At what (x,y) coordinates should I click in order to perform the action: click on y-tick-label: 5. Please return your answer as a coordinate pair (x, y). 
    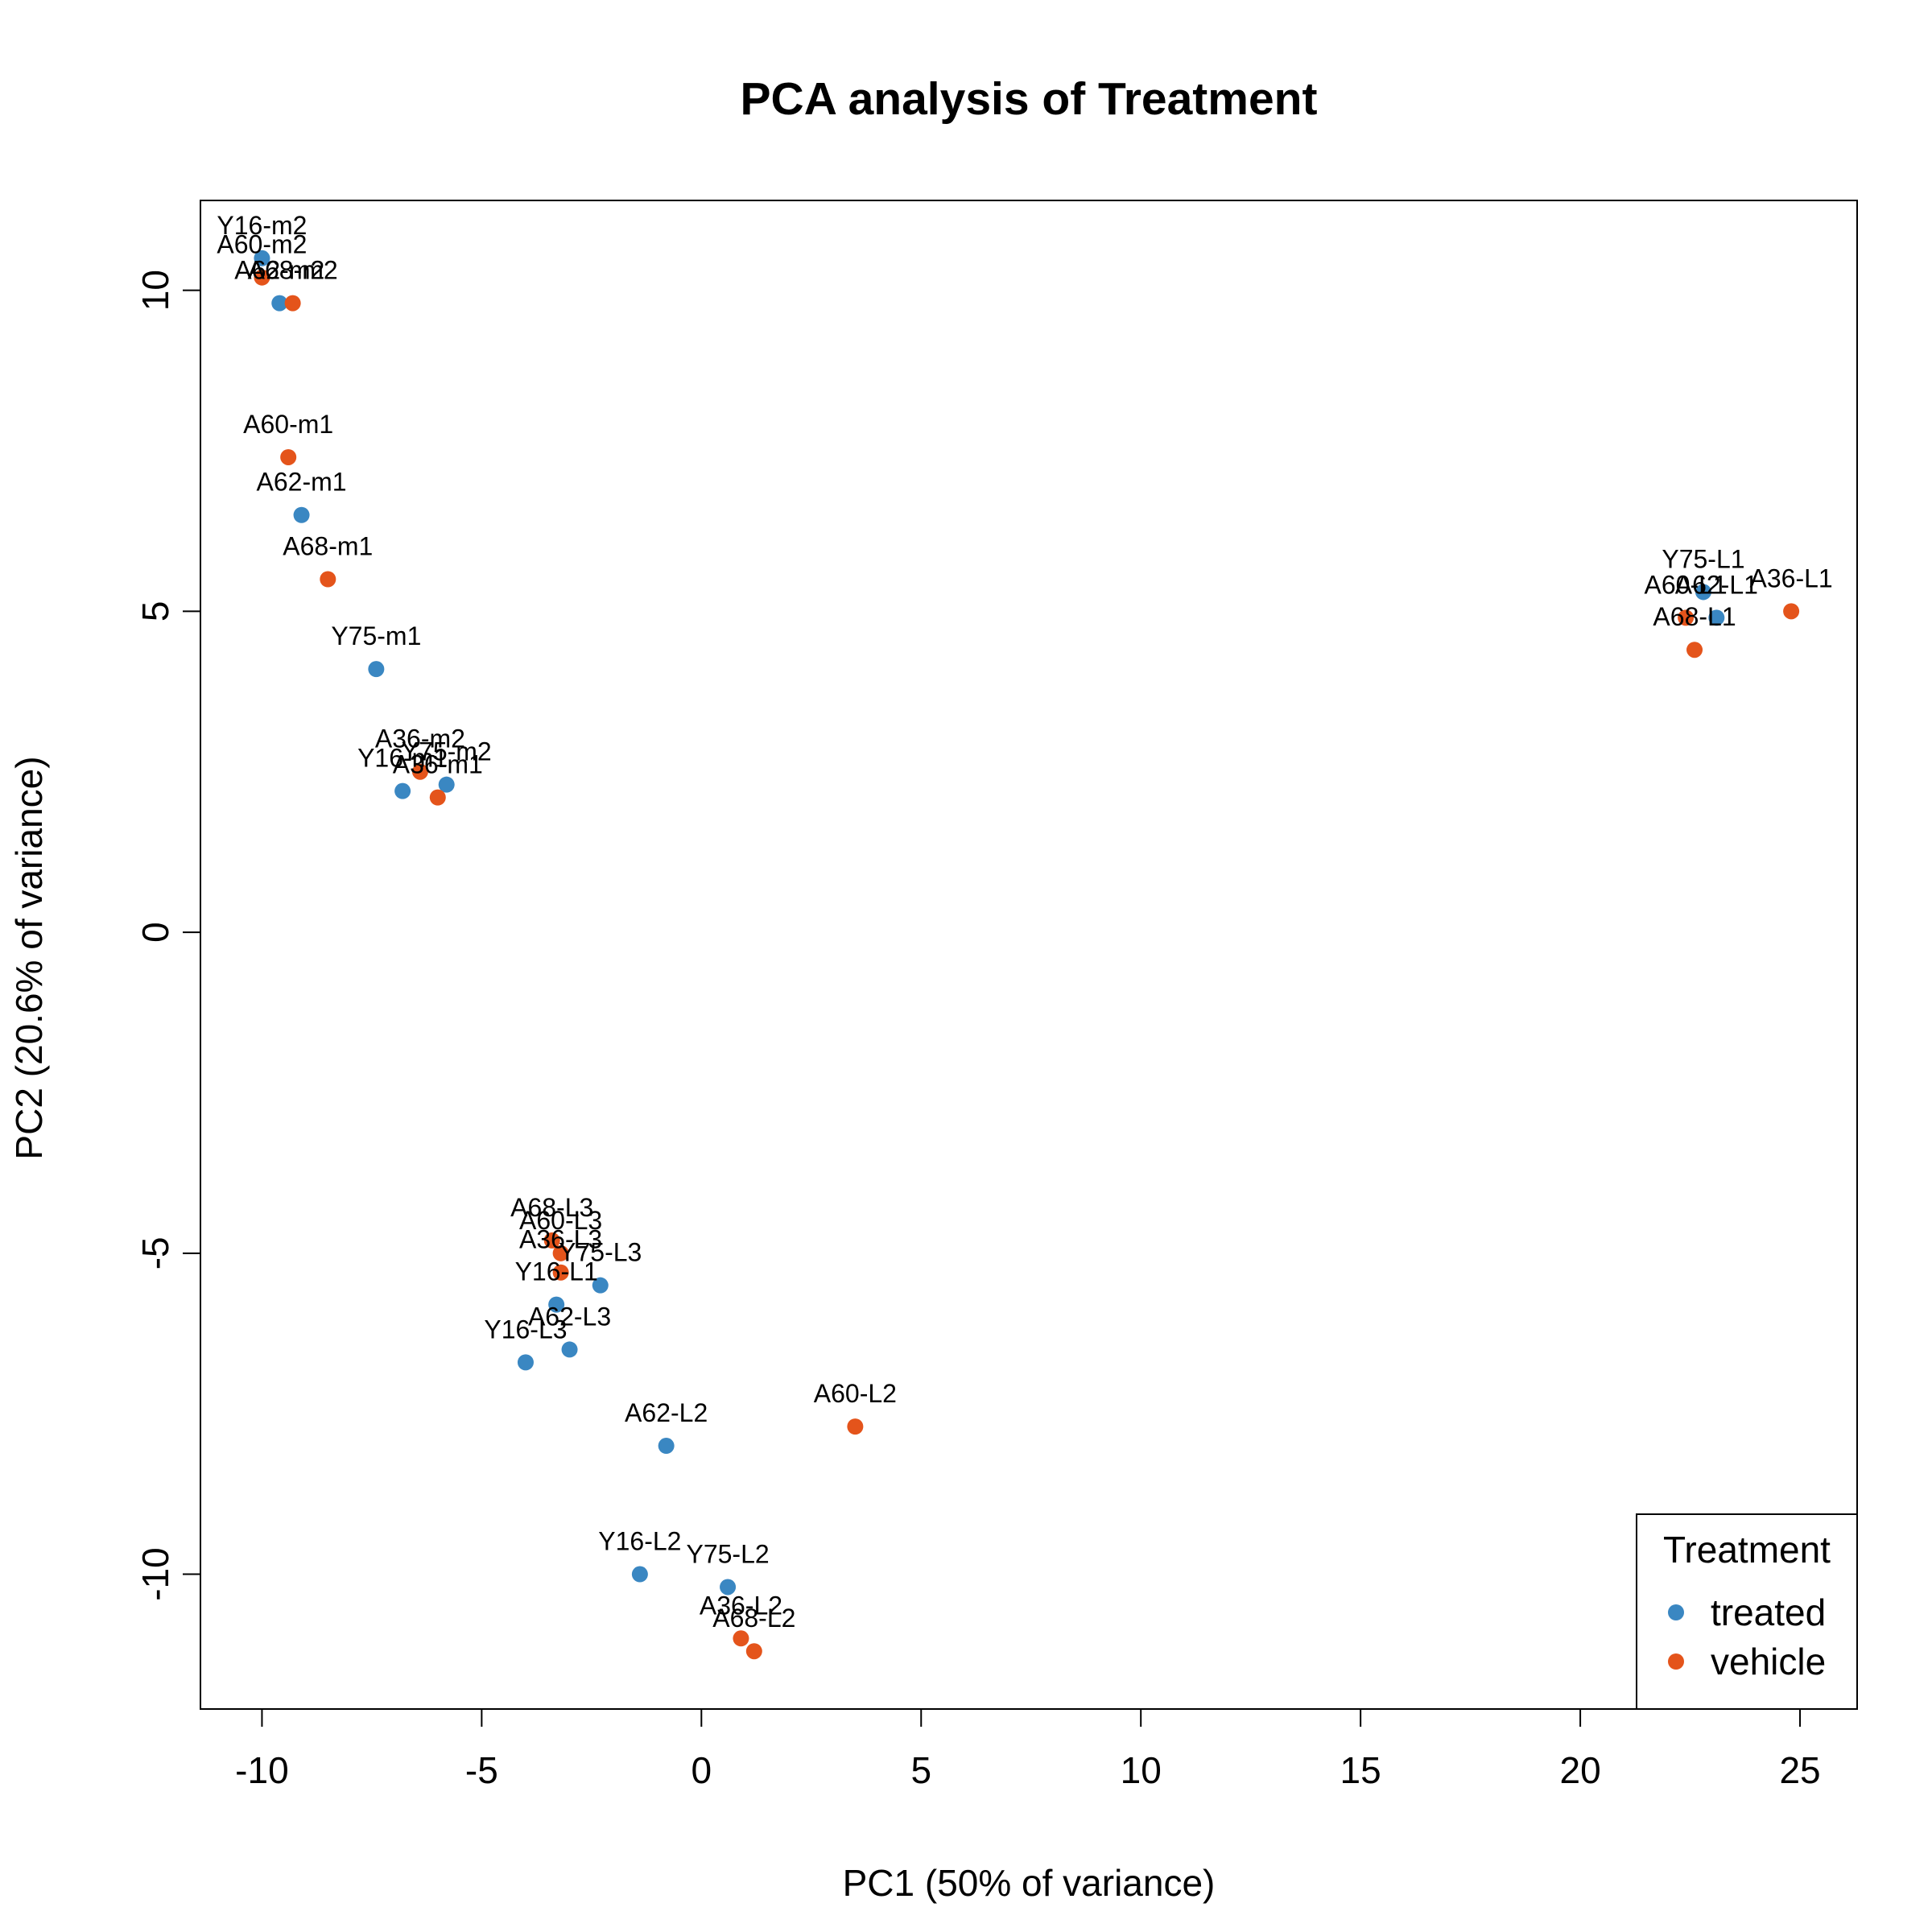
    Looking at the image, I should click on (155, 611).